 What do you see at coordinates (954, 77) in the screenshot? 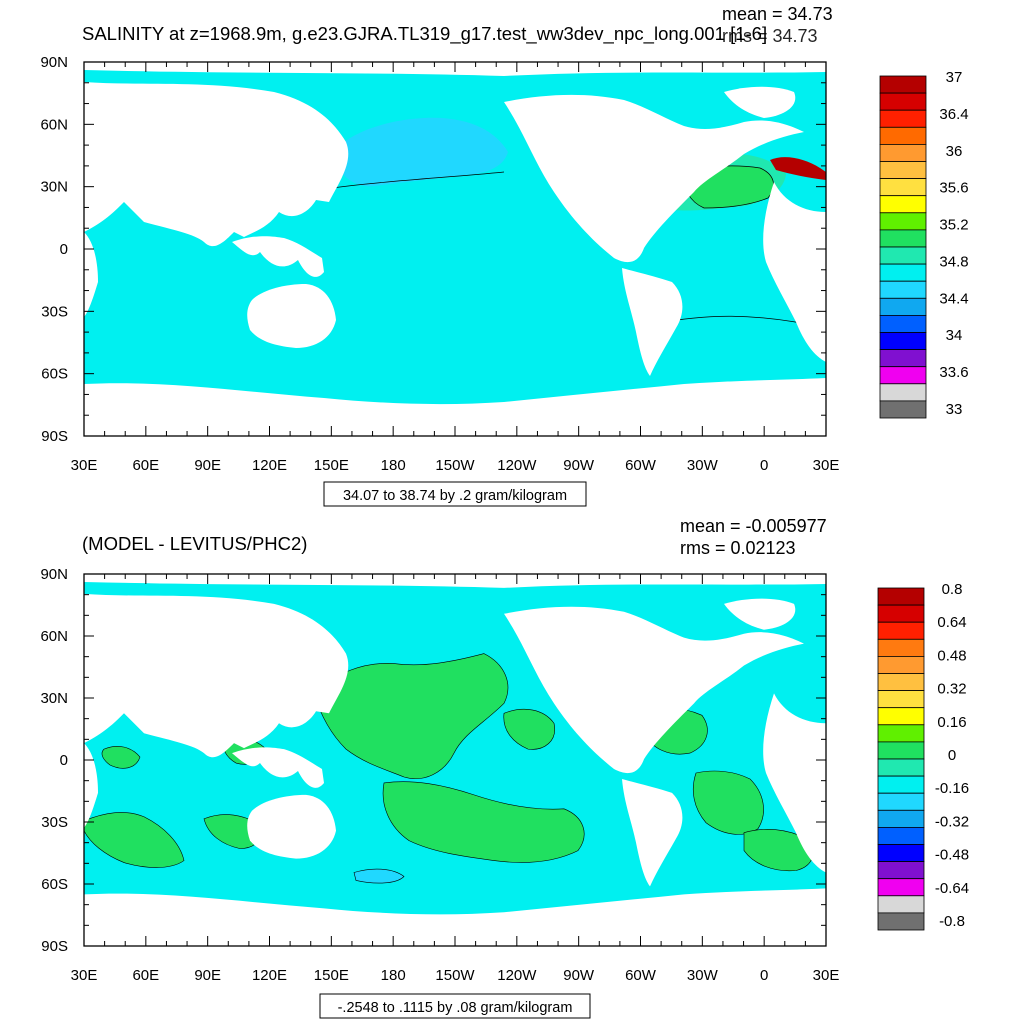
I see `colorbar-label: 37` at bounding box center [954, 77].